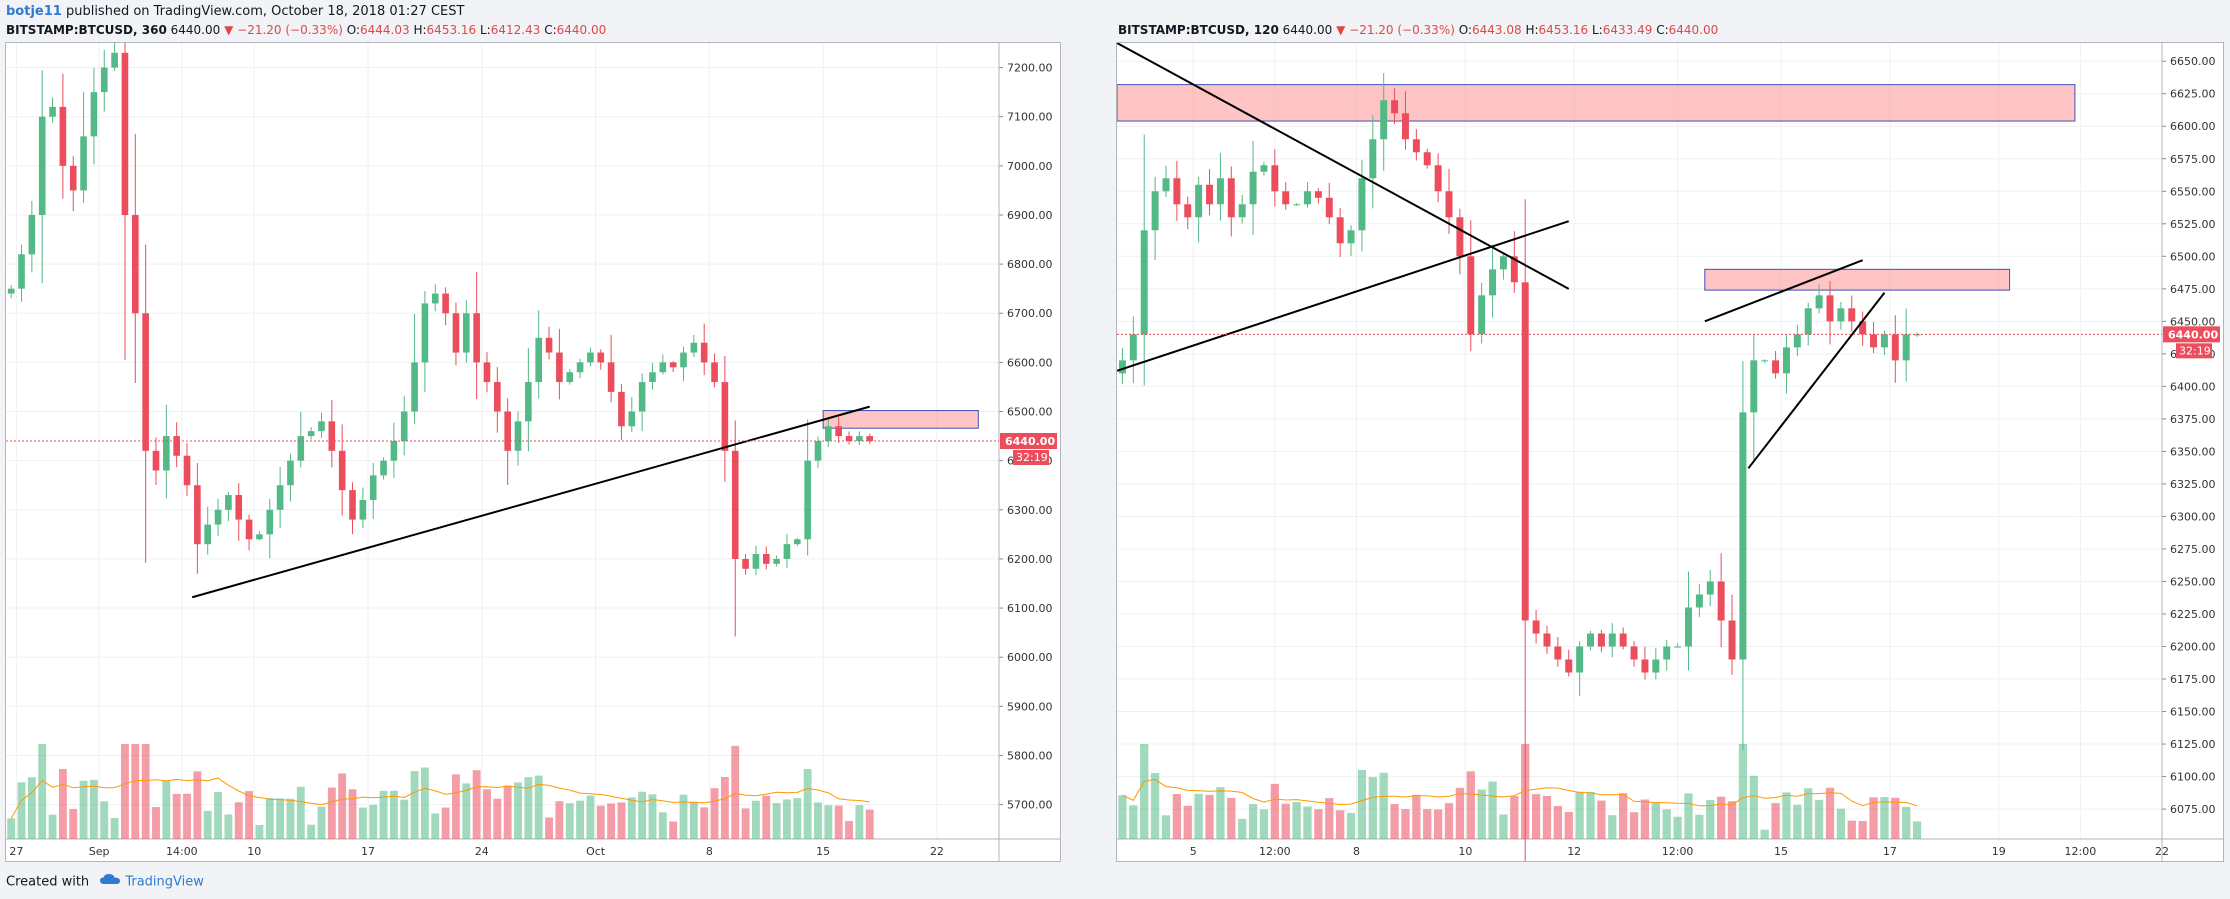  I want to click on y-tick-label: 6500.00, so click(2193, 256).